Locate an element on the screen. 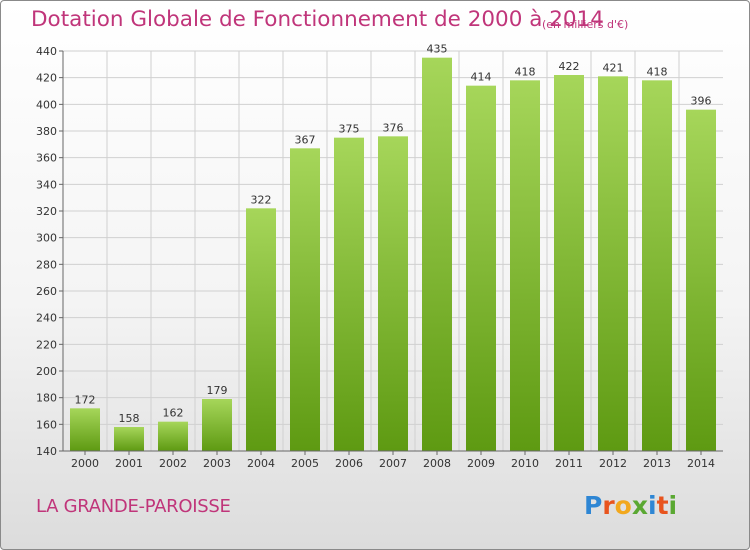  x-tick-label-2003: 2003 is located at coordinates (217, 463).